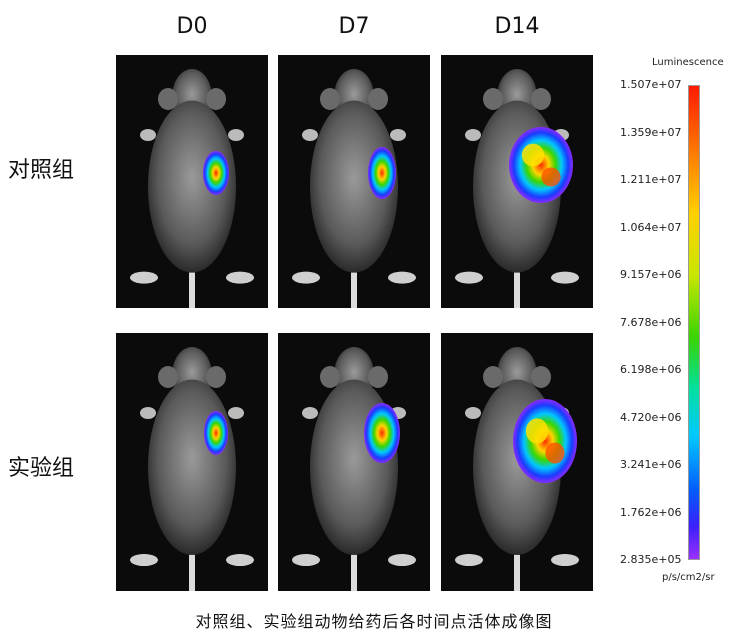 The height and width of the screenshot is (639, 748). I want to click on colorbar-tick-label: 7.678e+06, so click(651, 322).